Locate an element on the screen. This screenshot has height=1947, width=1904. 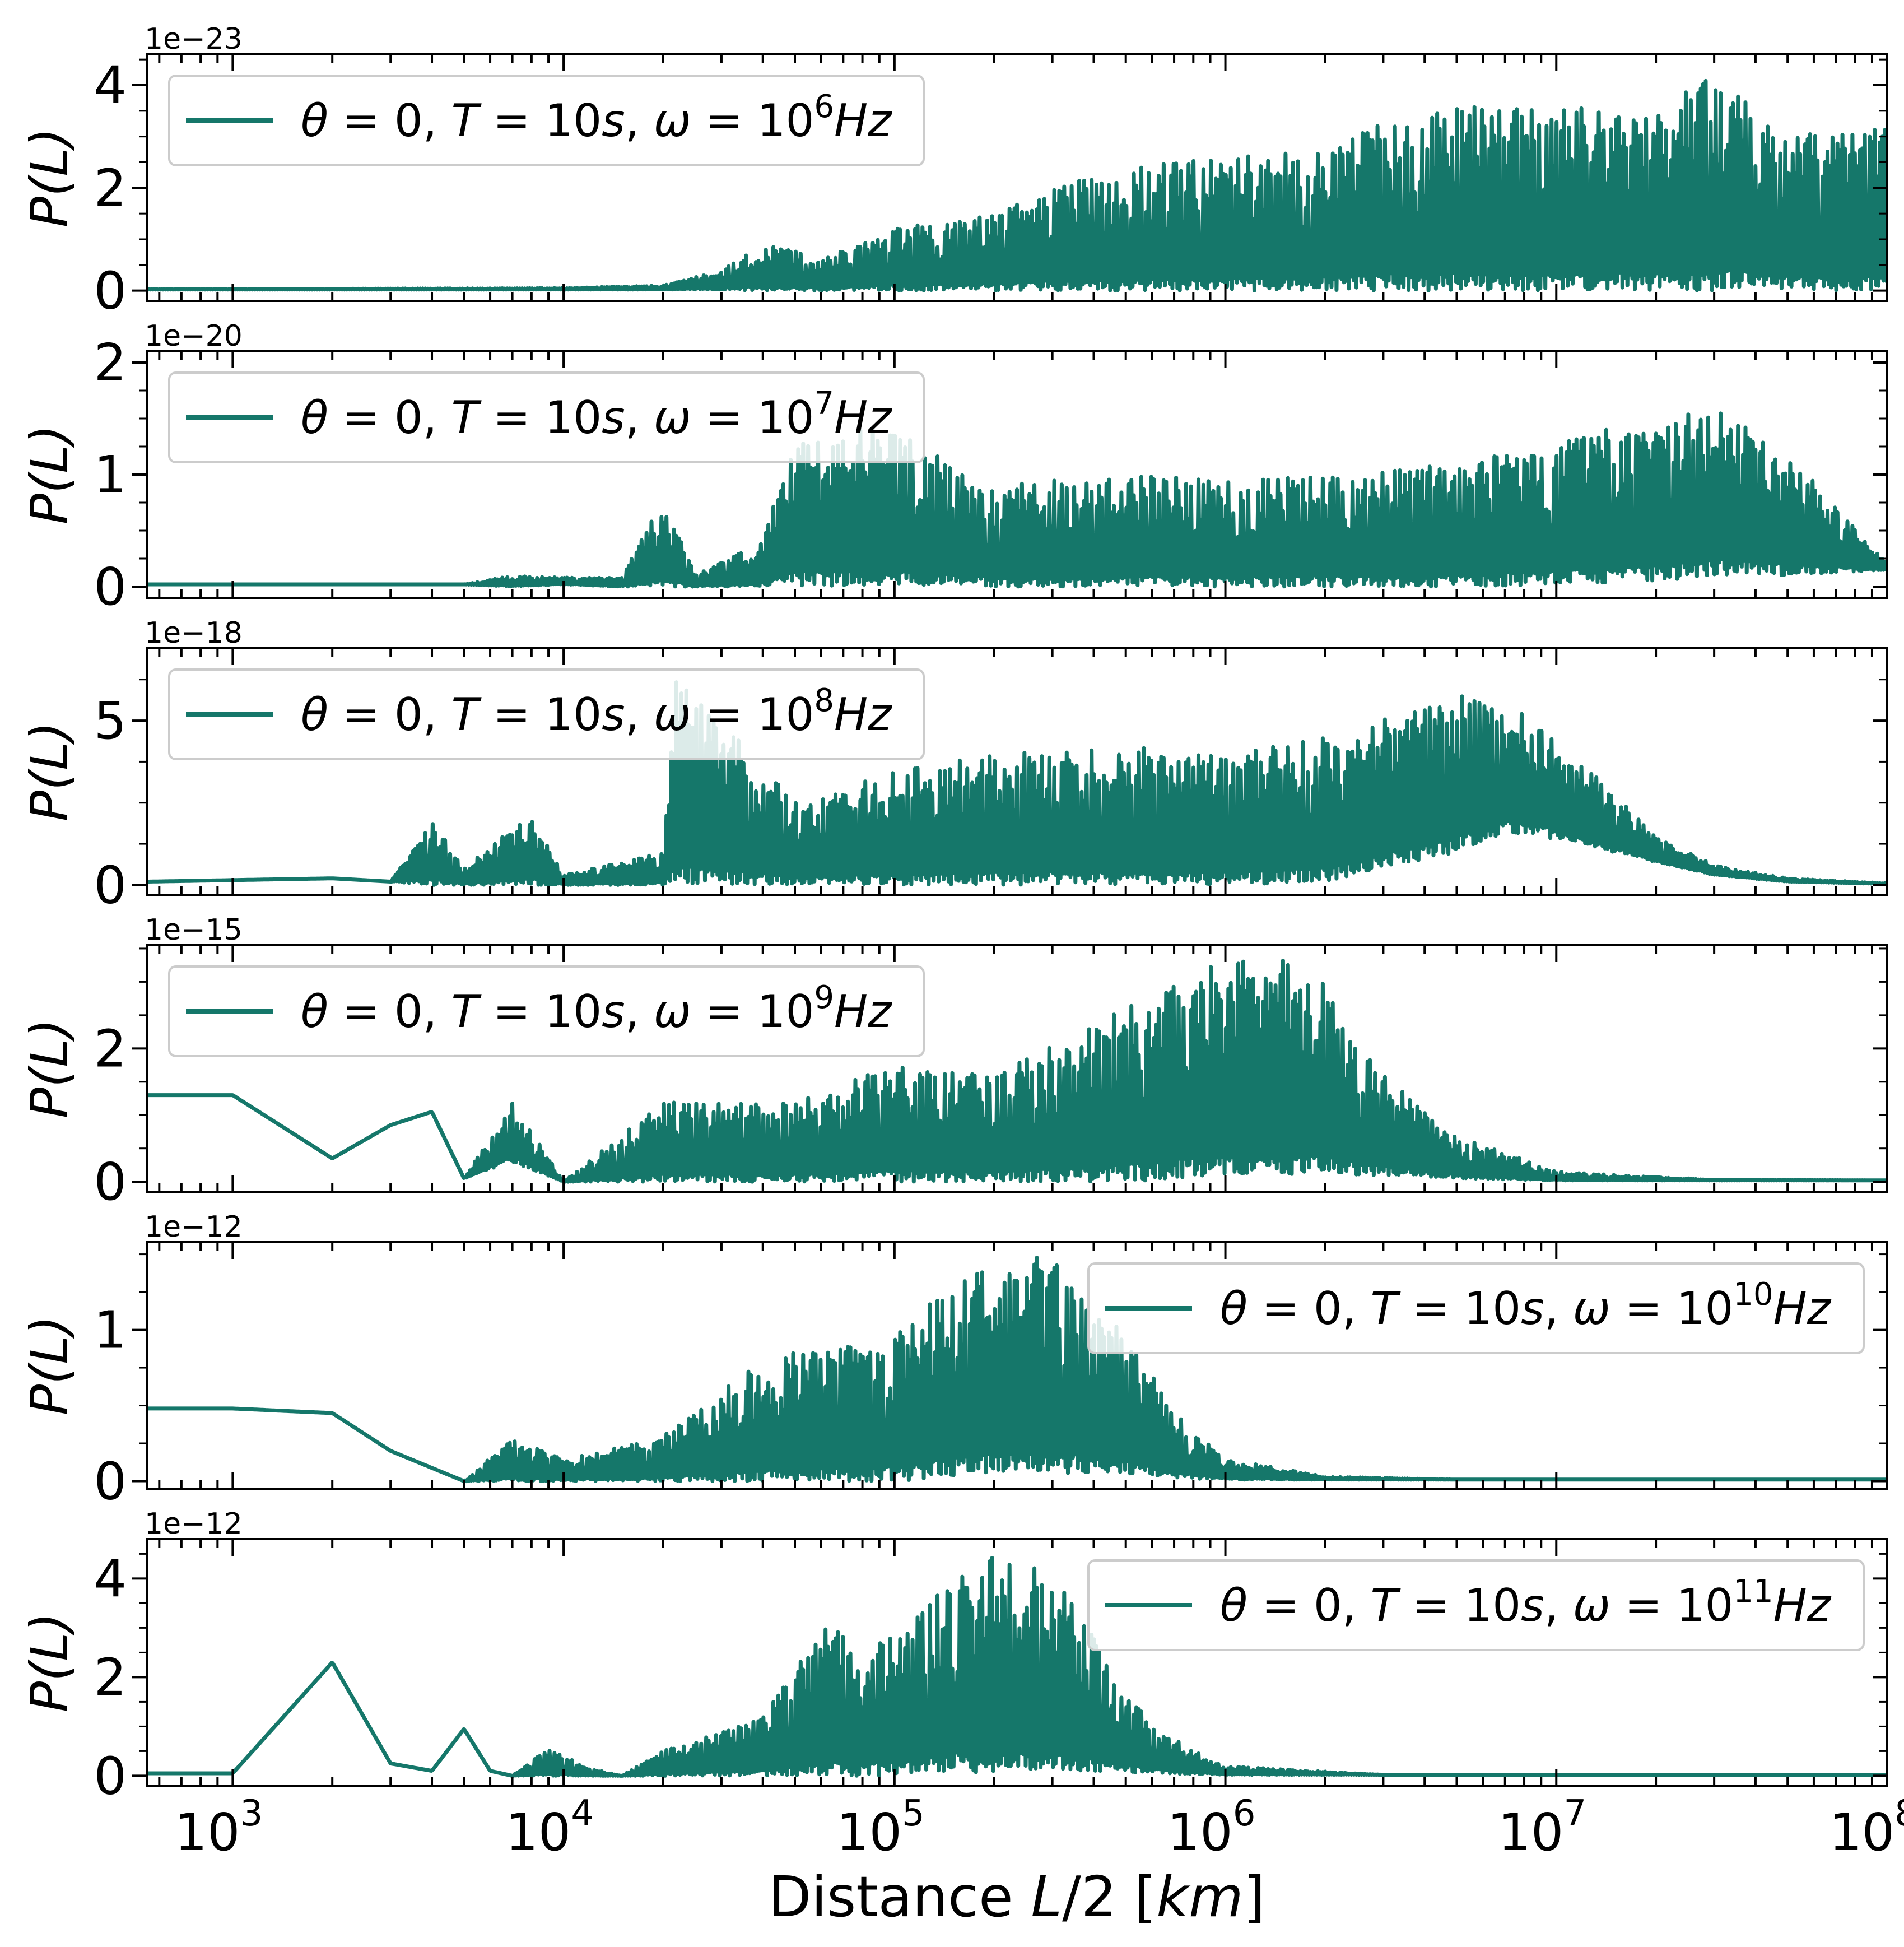
x-axis-label: Distance L/2 [km] is located at coordinates (1016, 1897).